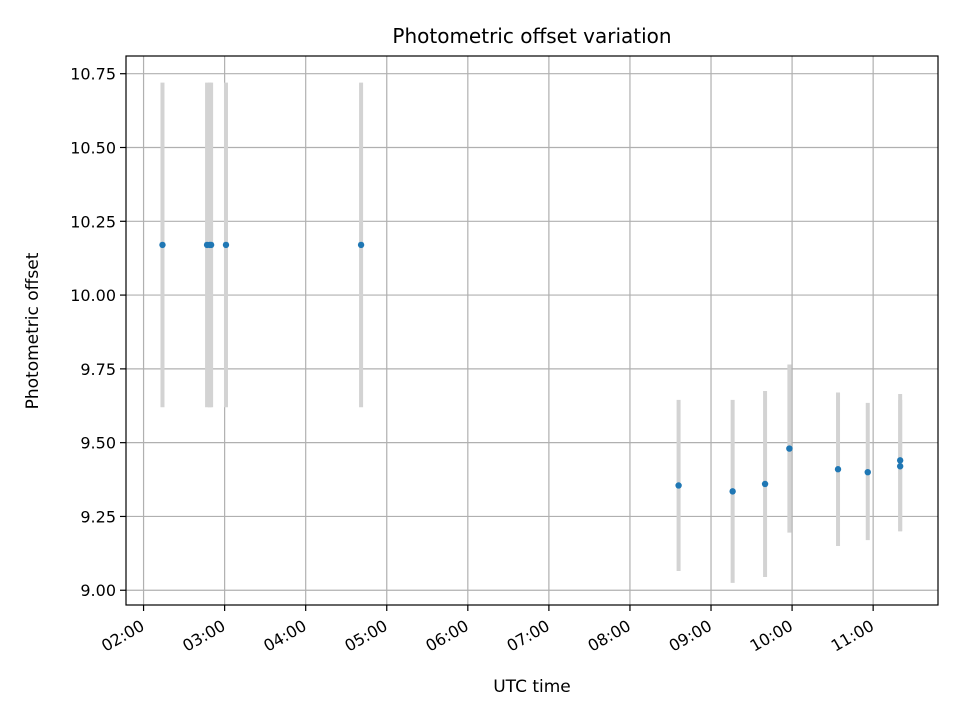 The height and width of the screenshot is (720, 960). I want to click on x-axis-label: UTC time, so click(532, 687).